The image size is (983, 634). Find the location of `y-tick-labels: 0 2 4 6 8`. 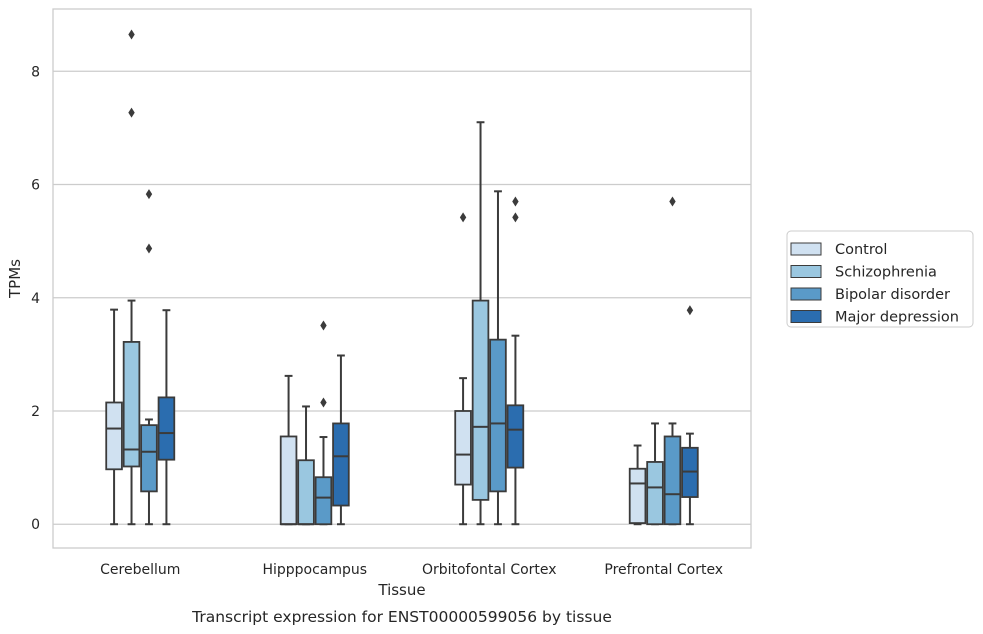

y-tick-labels: 0 2 4 6 8 is located at coordinates (35, 298).